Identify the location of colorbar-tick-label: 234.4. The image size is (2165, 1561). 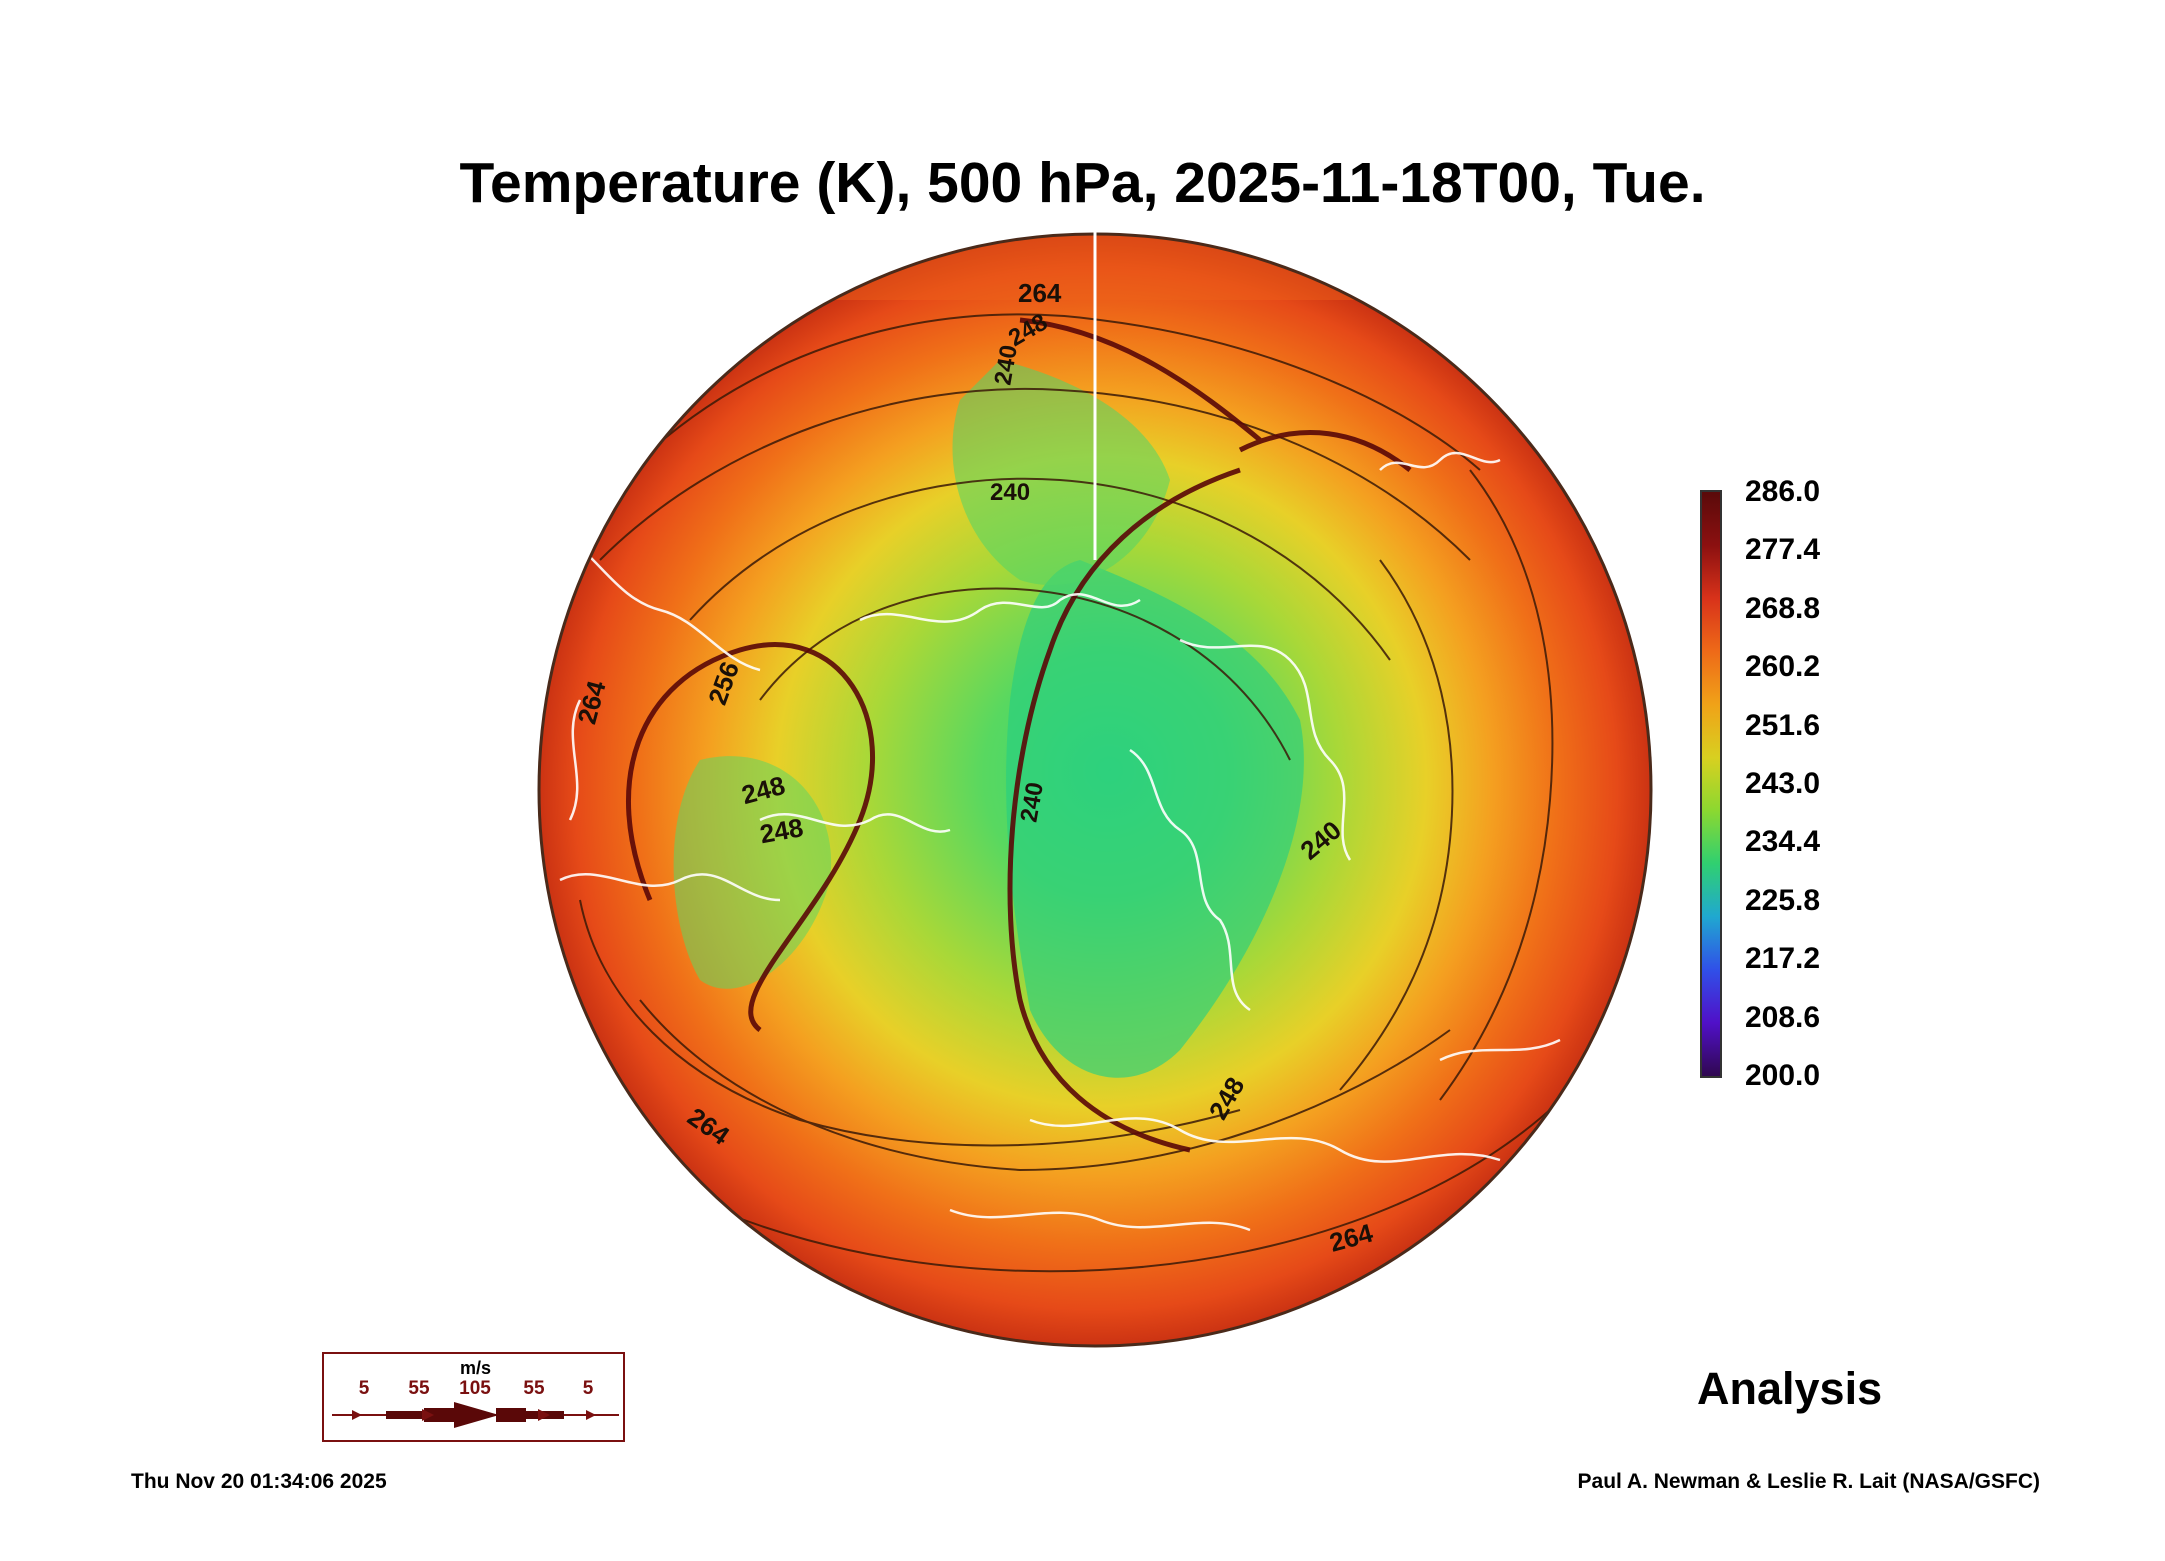
(1783, 842).